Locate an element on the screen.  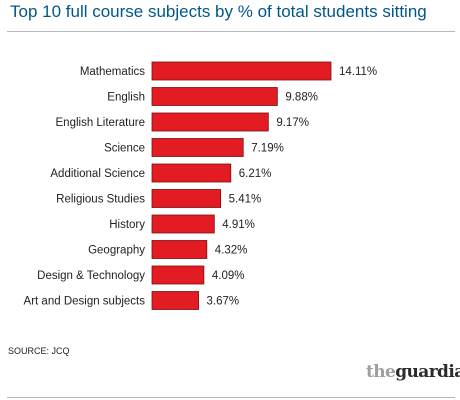
category-label: Design & Technology is located at coordinates (91, 276).